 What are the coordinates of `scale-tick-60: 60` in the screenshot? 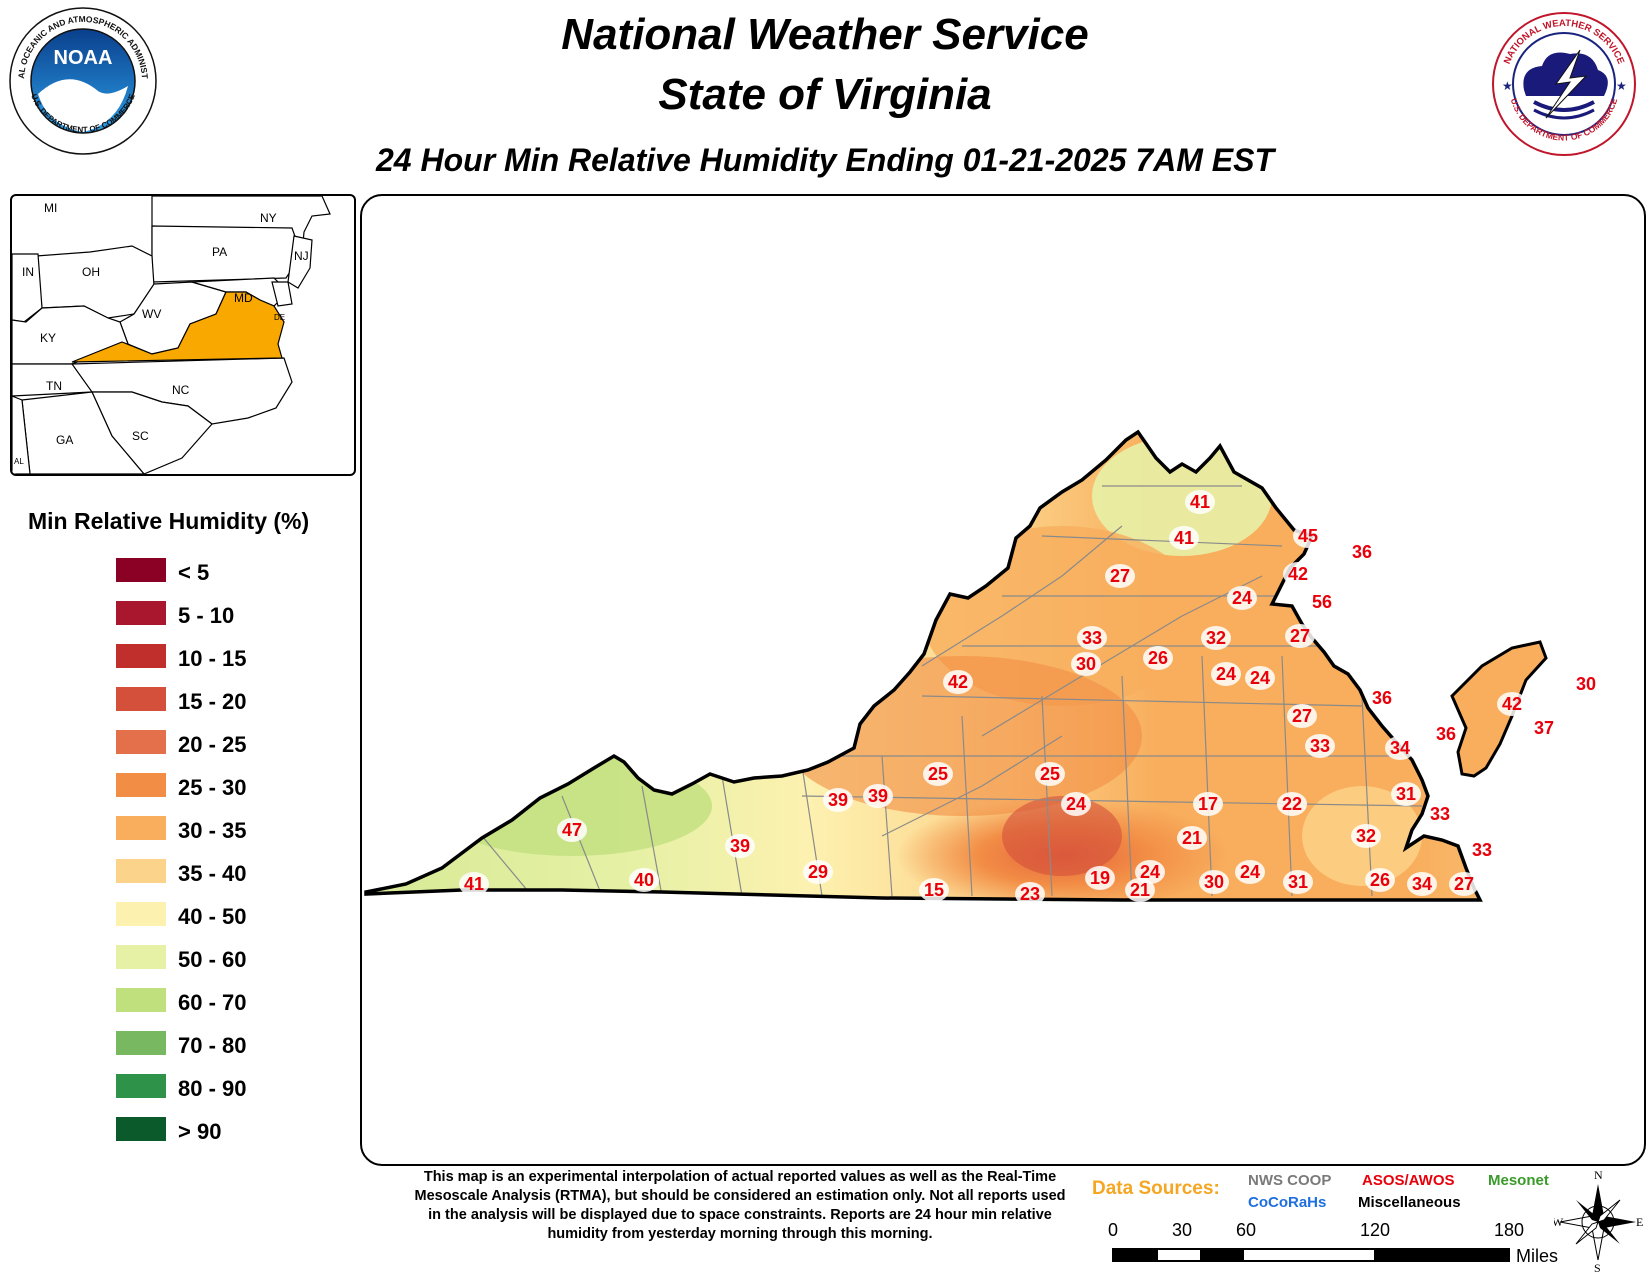 It's located at (1246, 1230).